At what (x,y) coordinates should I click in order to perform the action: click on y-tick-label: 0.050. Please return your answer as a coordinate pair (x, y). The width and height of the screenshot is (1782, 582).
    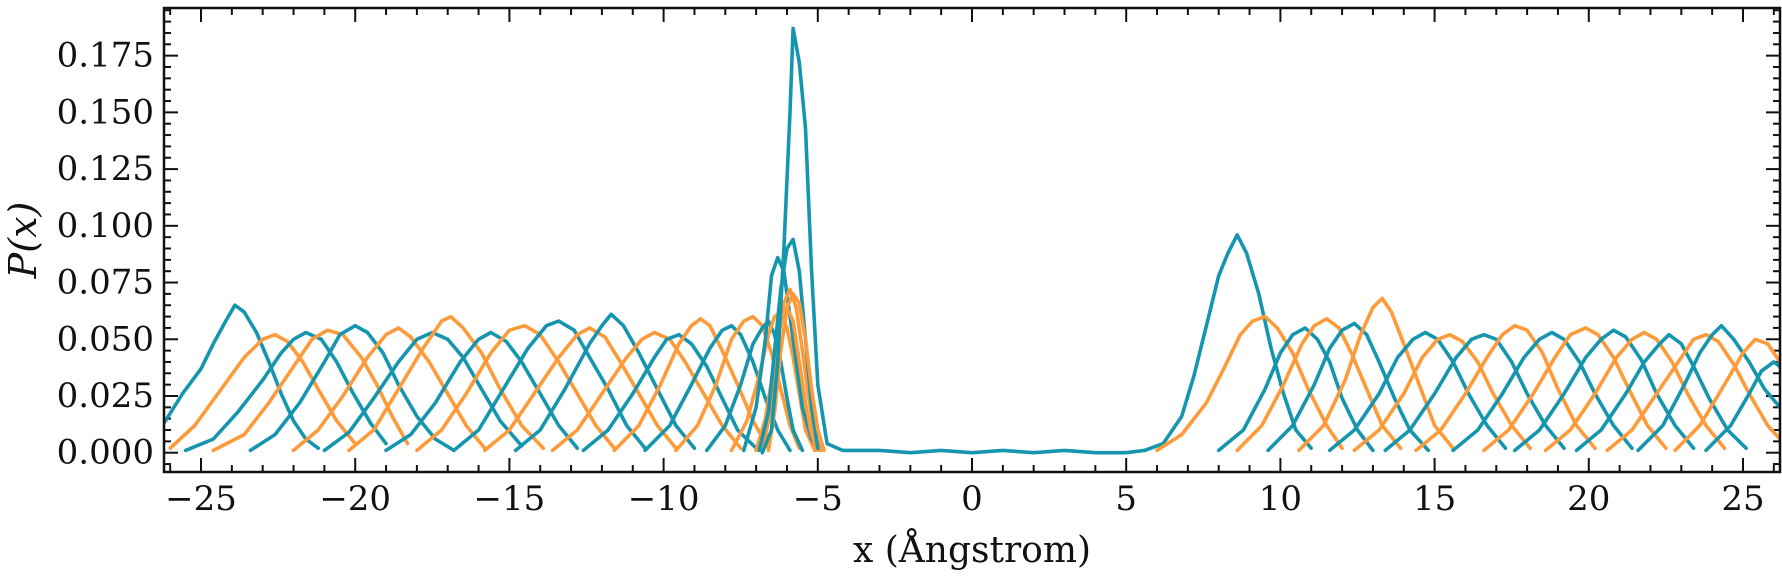
    Looking at the image, I should click on (105, 339).